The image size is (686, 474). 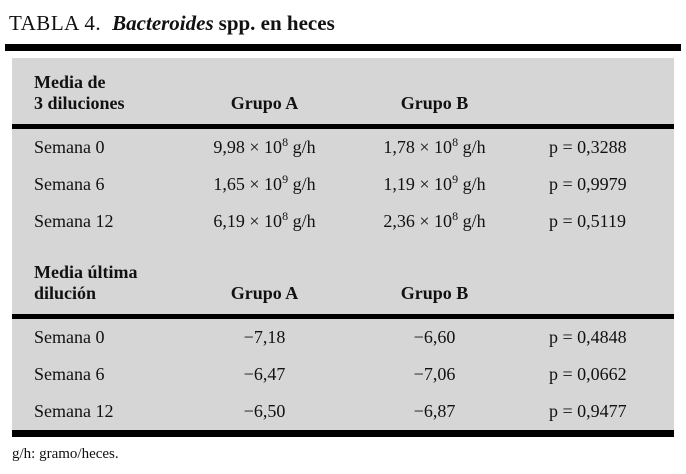 What do you see at coordinates (587, 221) in the screenshot?
I see `p-value: p = 0,5119` at bounding box center [587, 221].